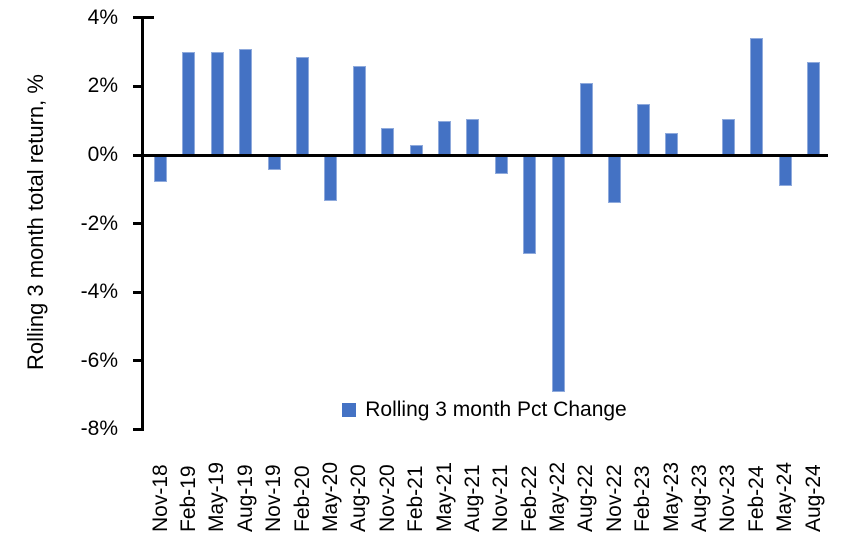  What do you see at coordinates (245, 498) in the screenshot?
I see `x-tick-label: Aug-19` at bounding box center [245, 498].